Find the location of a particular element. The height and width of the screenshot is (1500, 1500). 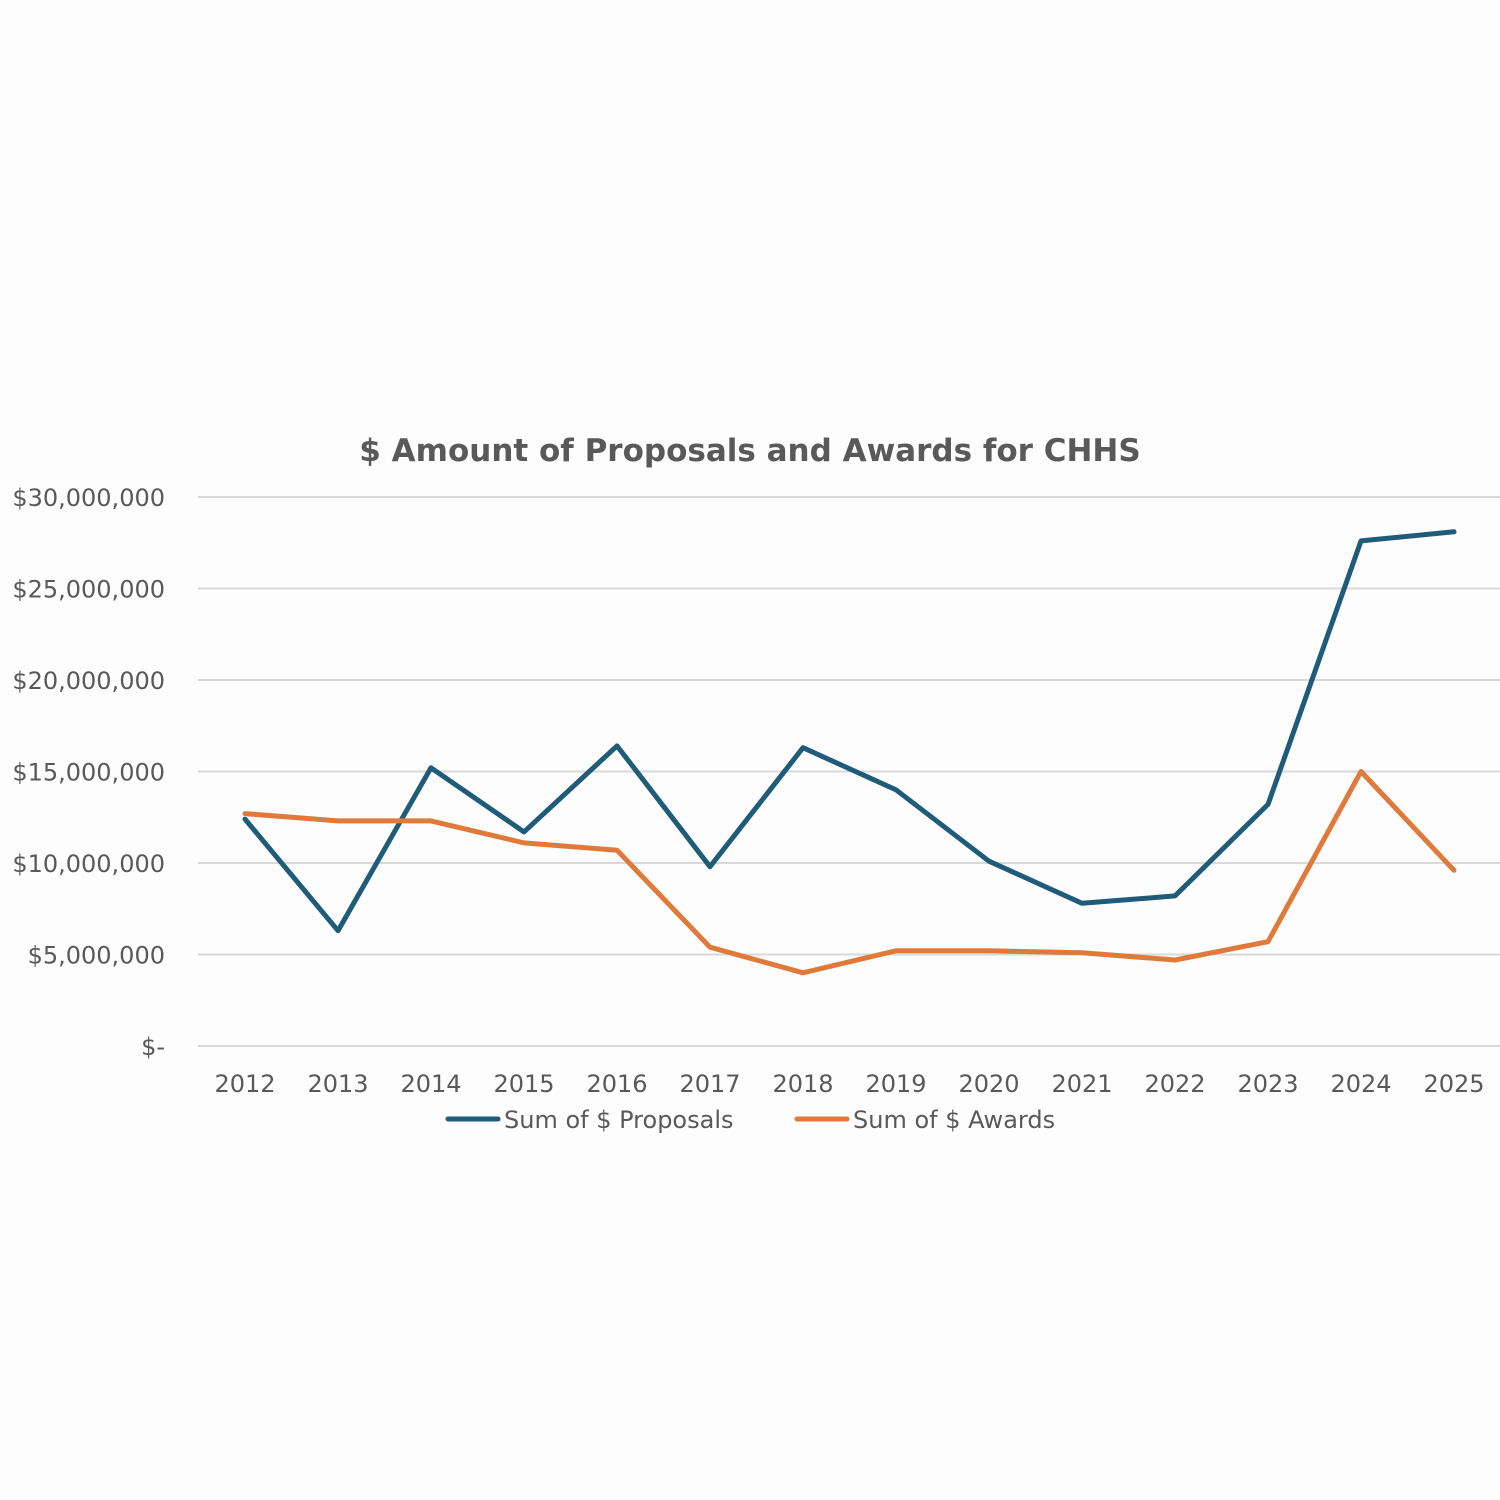

x-tick-label: 2022 is located at coordinates (1174, 1084).